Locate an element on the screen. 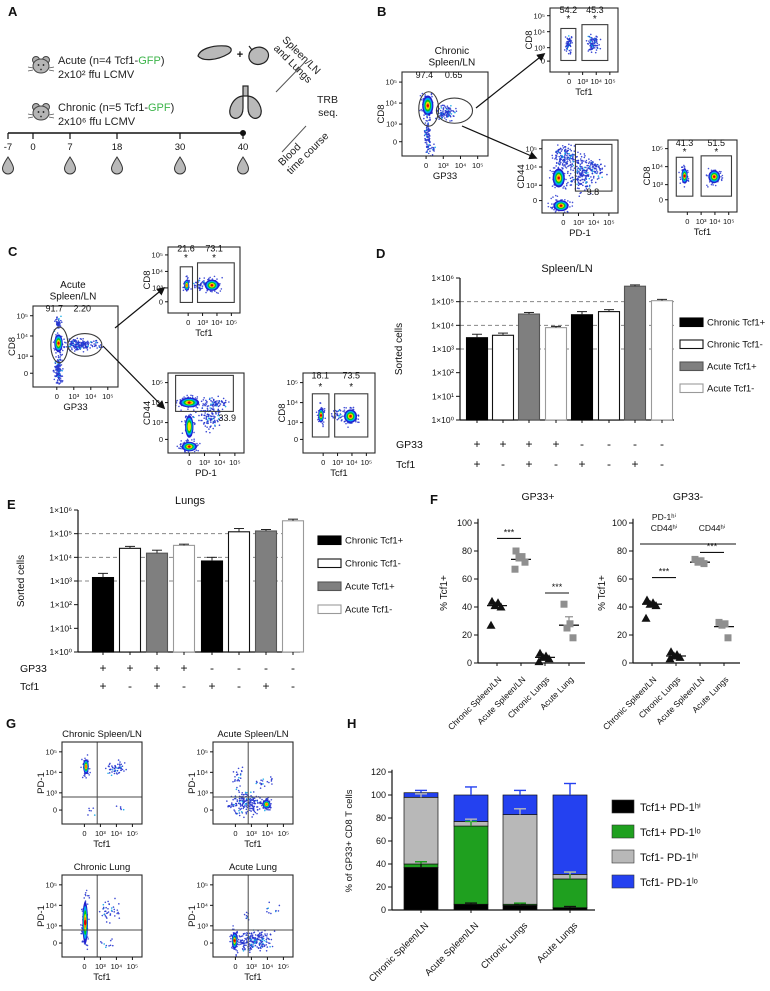  svg-text: CD8 is located at coordinates (282, 412).